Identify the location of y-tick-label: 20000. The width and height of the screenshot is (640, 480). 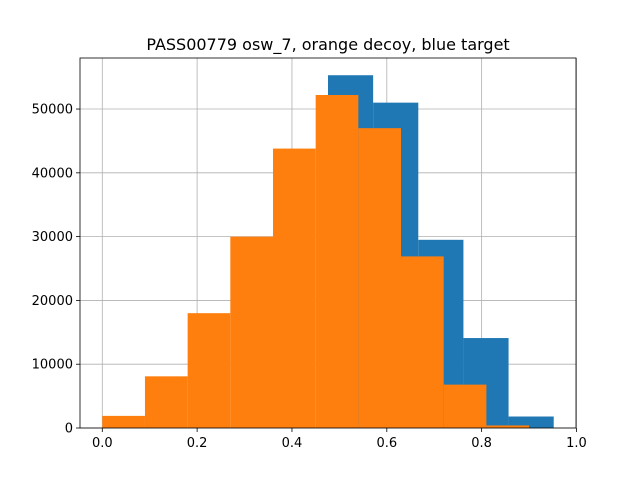
(52, 301).